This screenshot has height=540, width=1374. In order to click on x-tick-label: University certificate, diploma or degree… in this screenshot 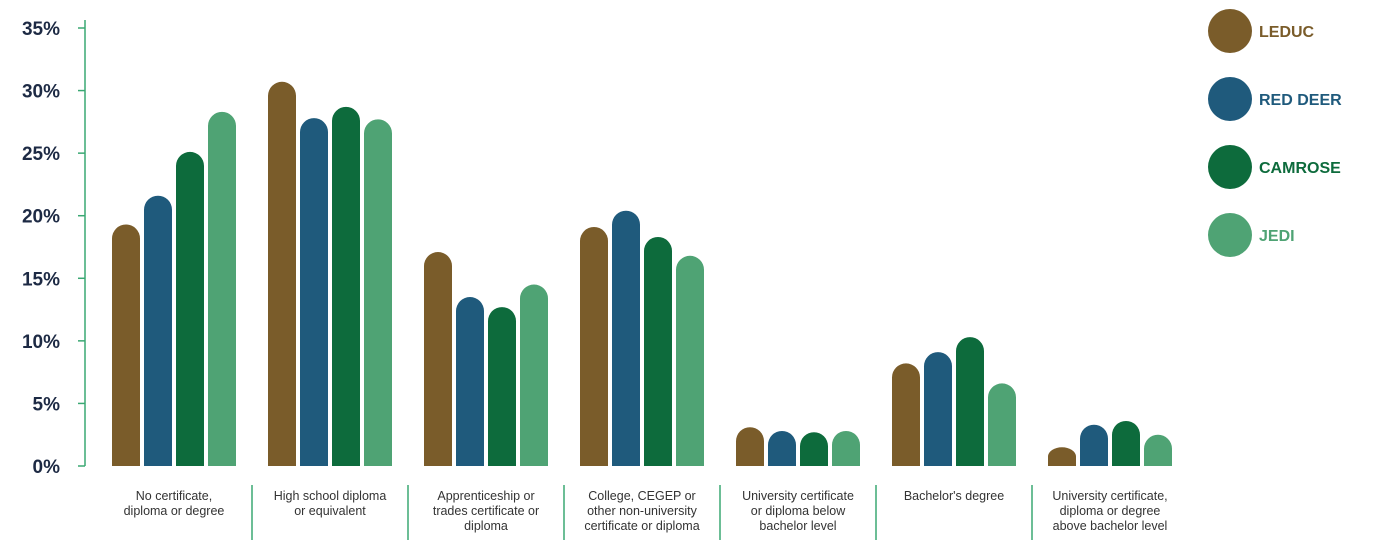, I will do `click(1109, 511)`.